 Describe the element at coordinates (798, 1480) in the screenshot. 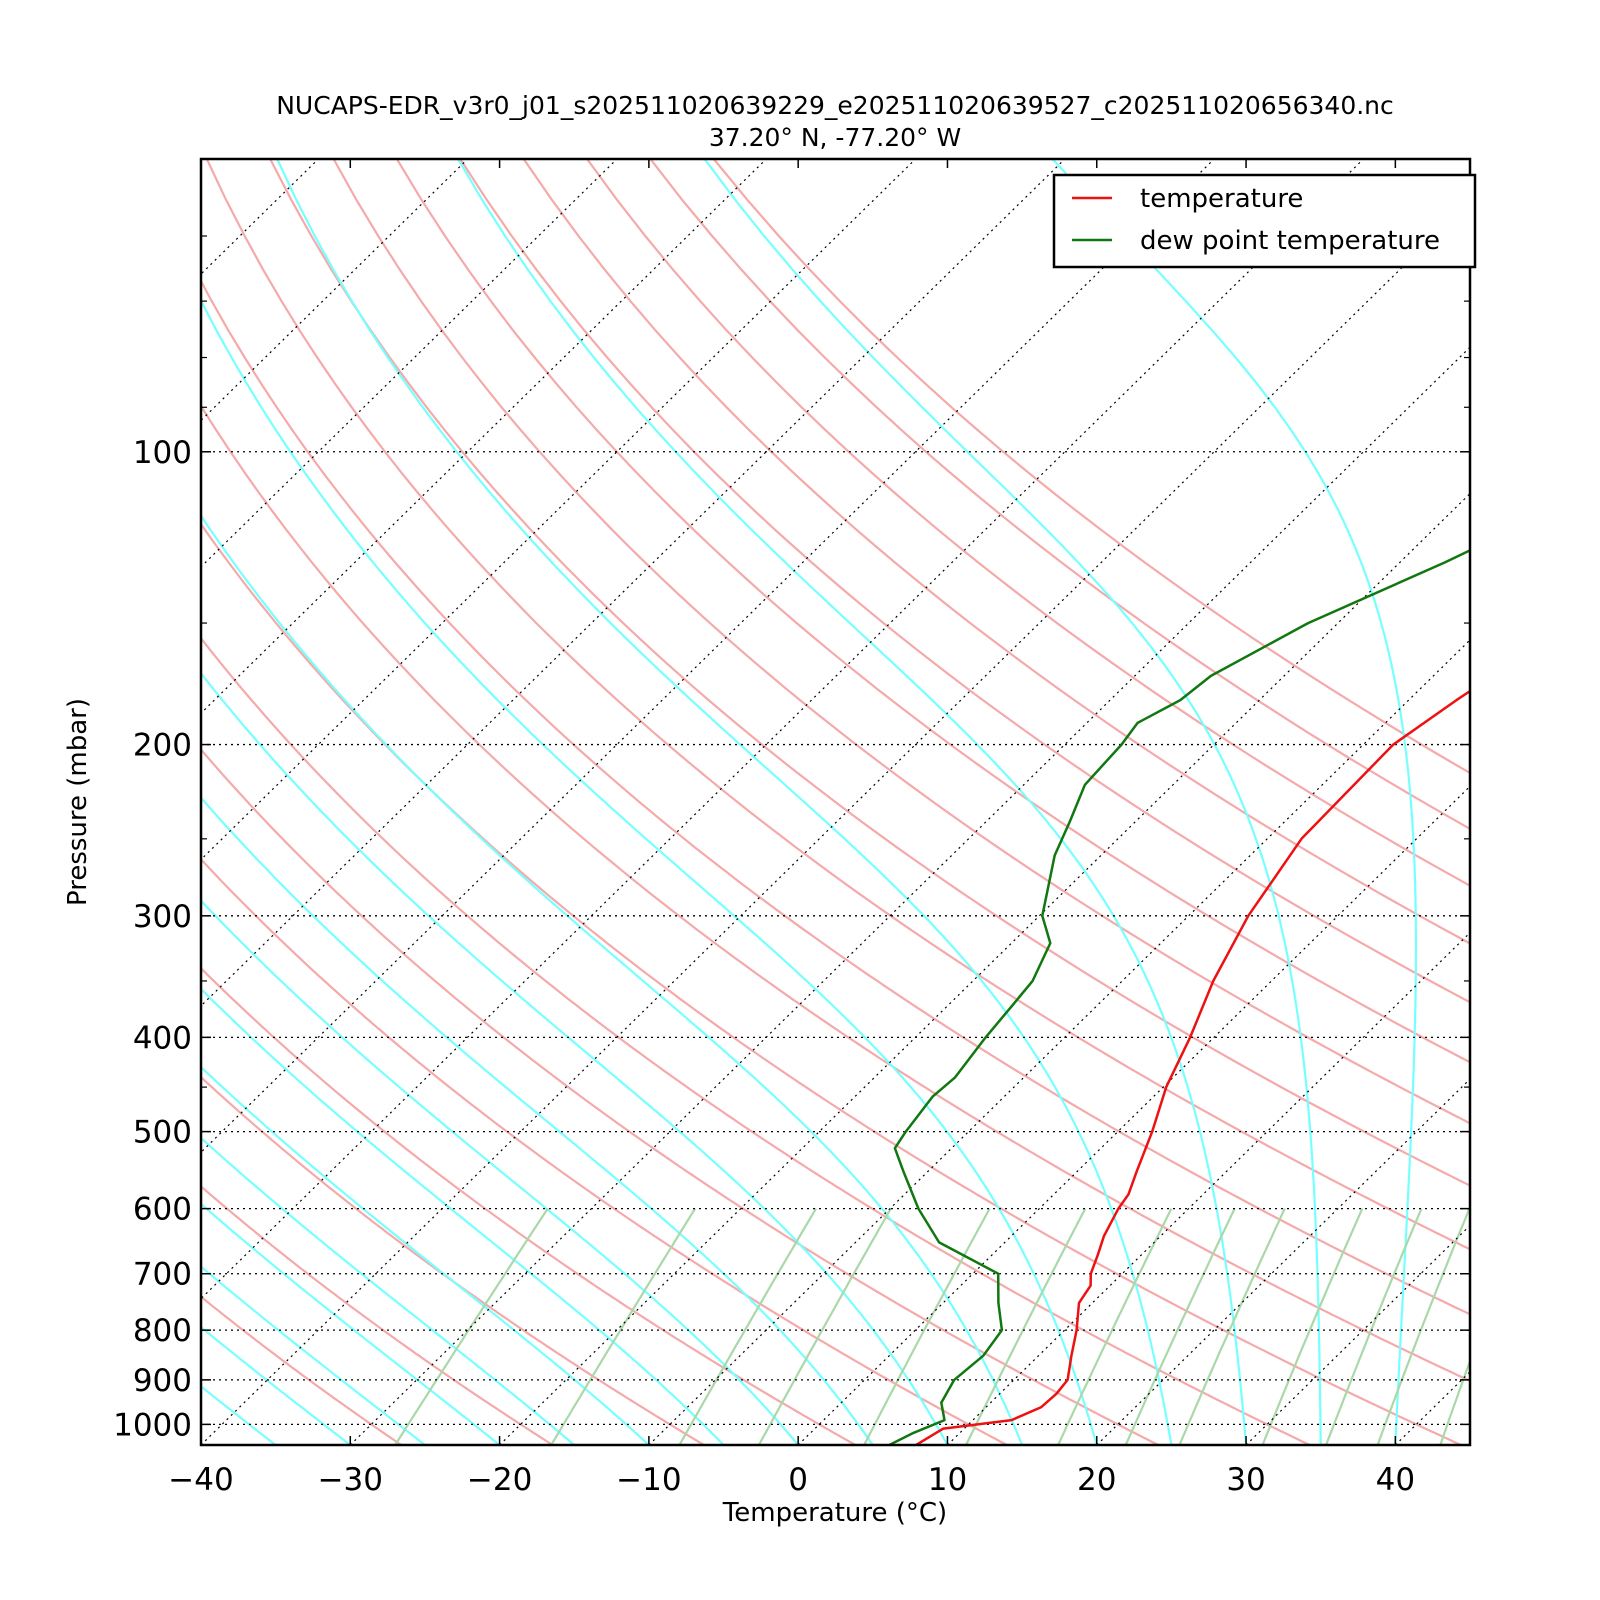

I see `x-tick-label: 0` at that location.